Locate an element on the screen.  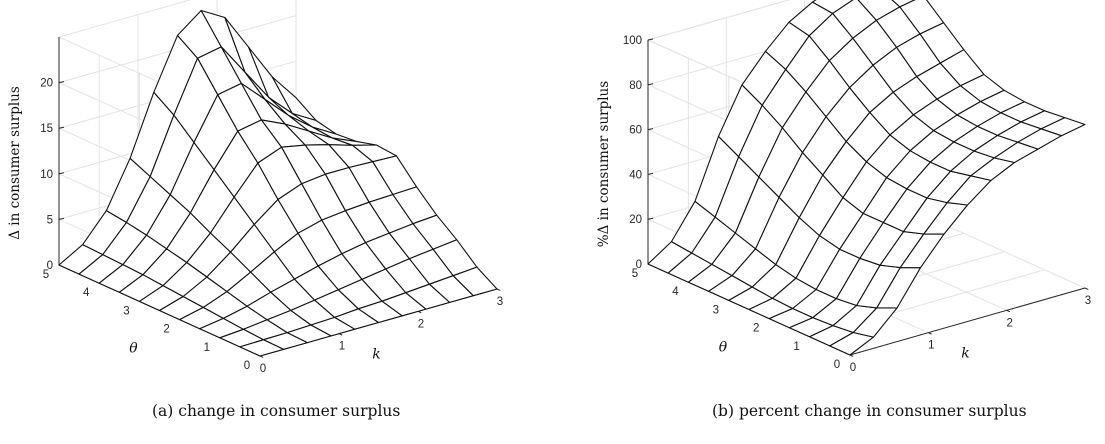
z-tick-label: 5 is located at coordinates (50, 220).